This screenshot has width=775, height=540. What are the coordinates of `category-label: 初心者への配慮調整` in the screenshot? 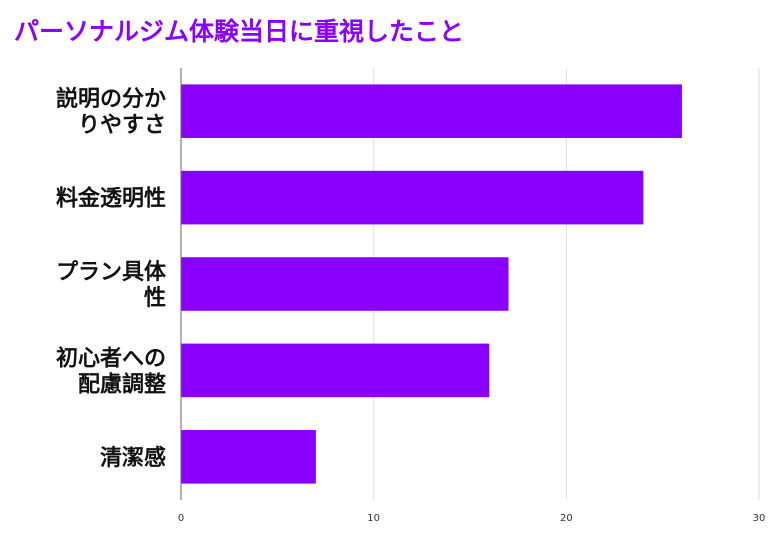 It's located at (111, 371).